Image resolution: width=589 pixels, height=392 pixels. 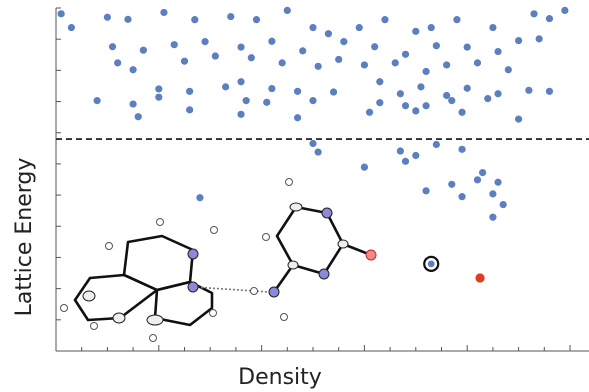 What do you see at coordinates (24, 237) in the screenshot?
I see `y-axis-label: Lattice Energy` at bounding box center [24, 237].